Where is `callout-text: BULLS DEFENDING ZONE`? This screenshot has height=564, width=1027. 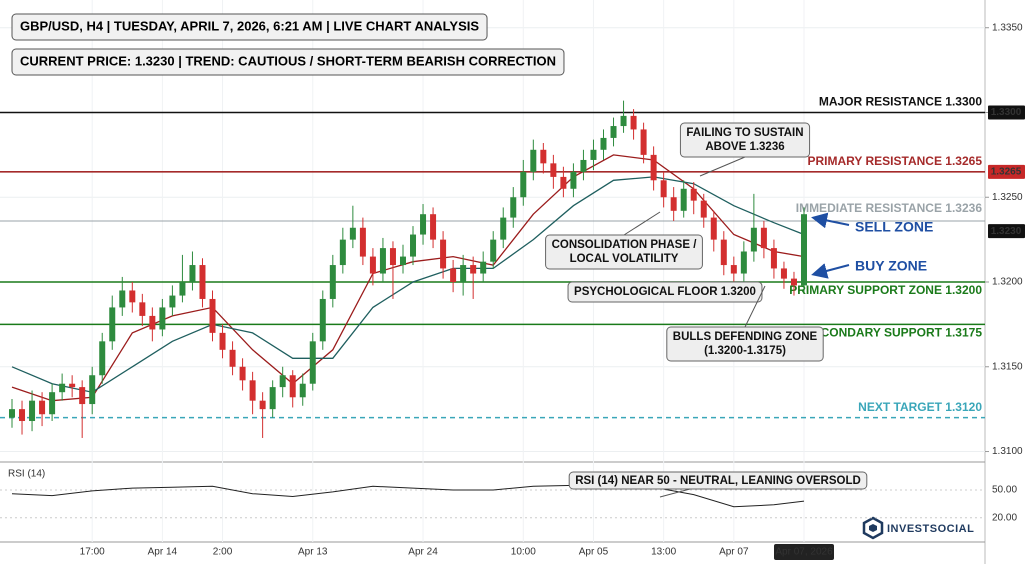
callout-text: BULLS DEFENDING ZONE is located at coordinates (745, 337).